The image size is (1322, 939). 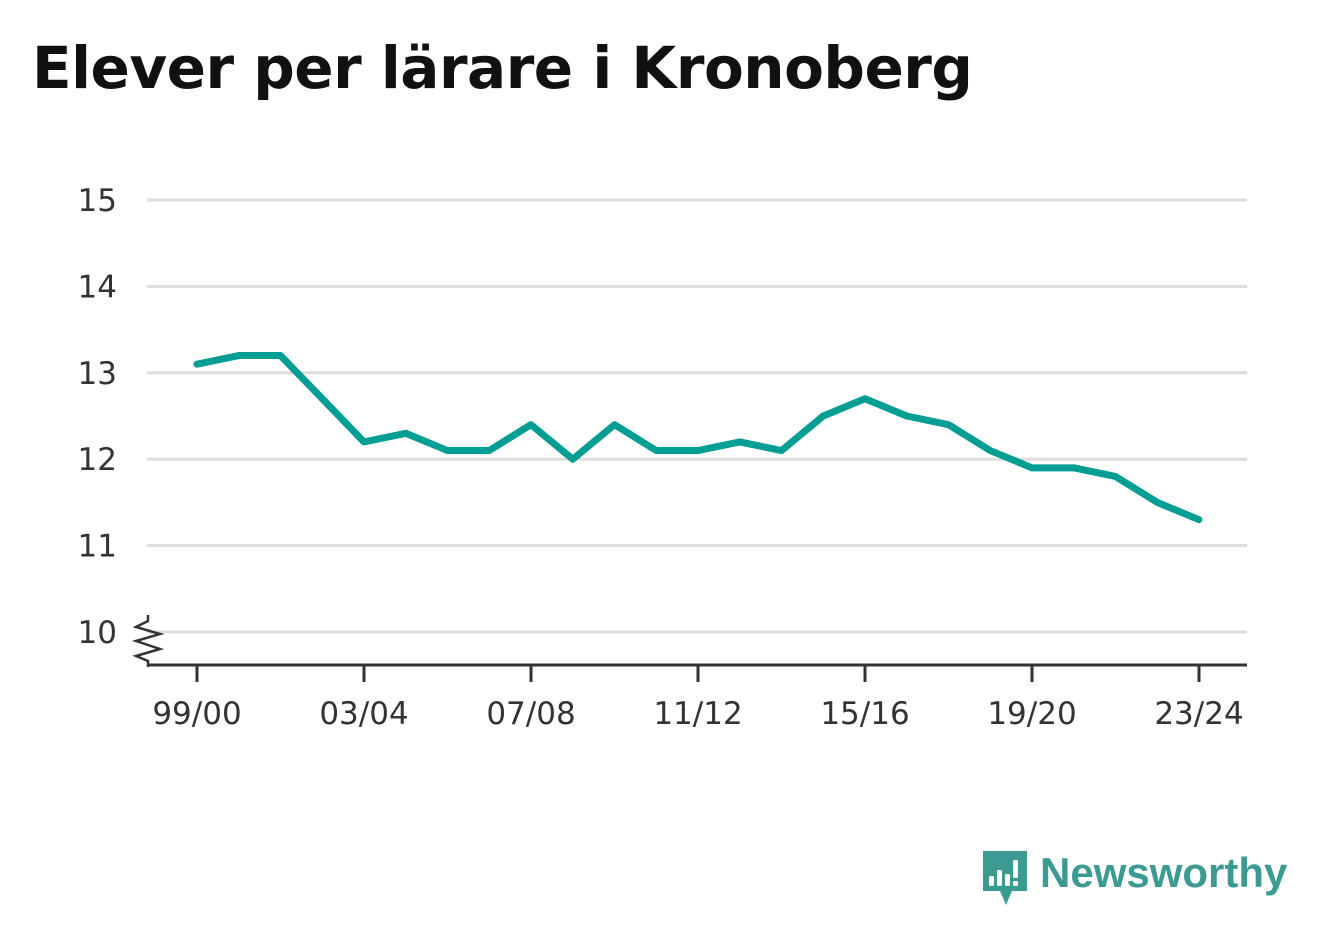 I want to click on series-line, so click(x=698, y=438).